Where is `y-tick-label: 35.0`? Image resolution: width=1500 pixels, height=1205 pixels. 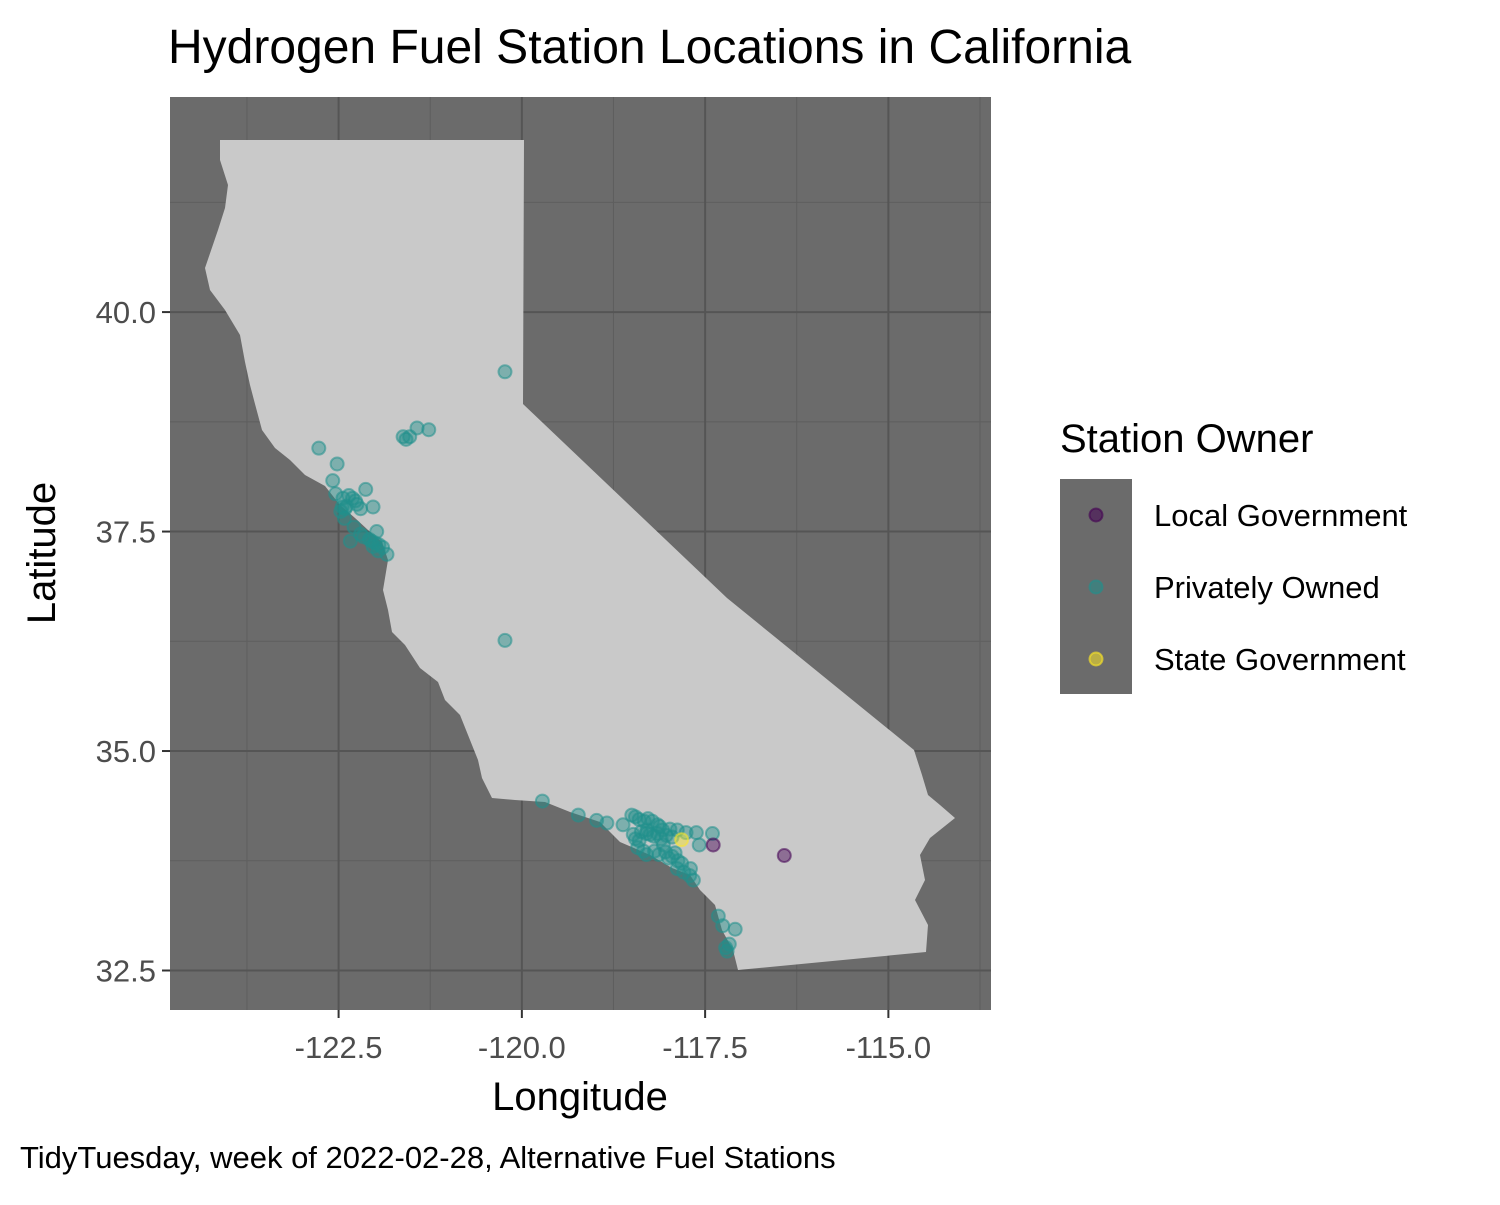 y-tick-label: 35.0 is located at coordinates (126, 751).